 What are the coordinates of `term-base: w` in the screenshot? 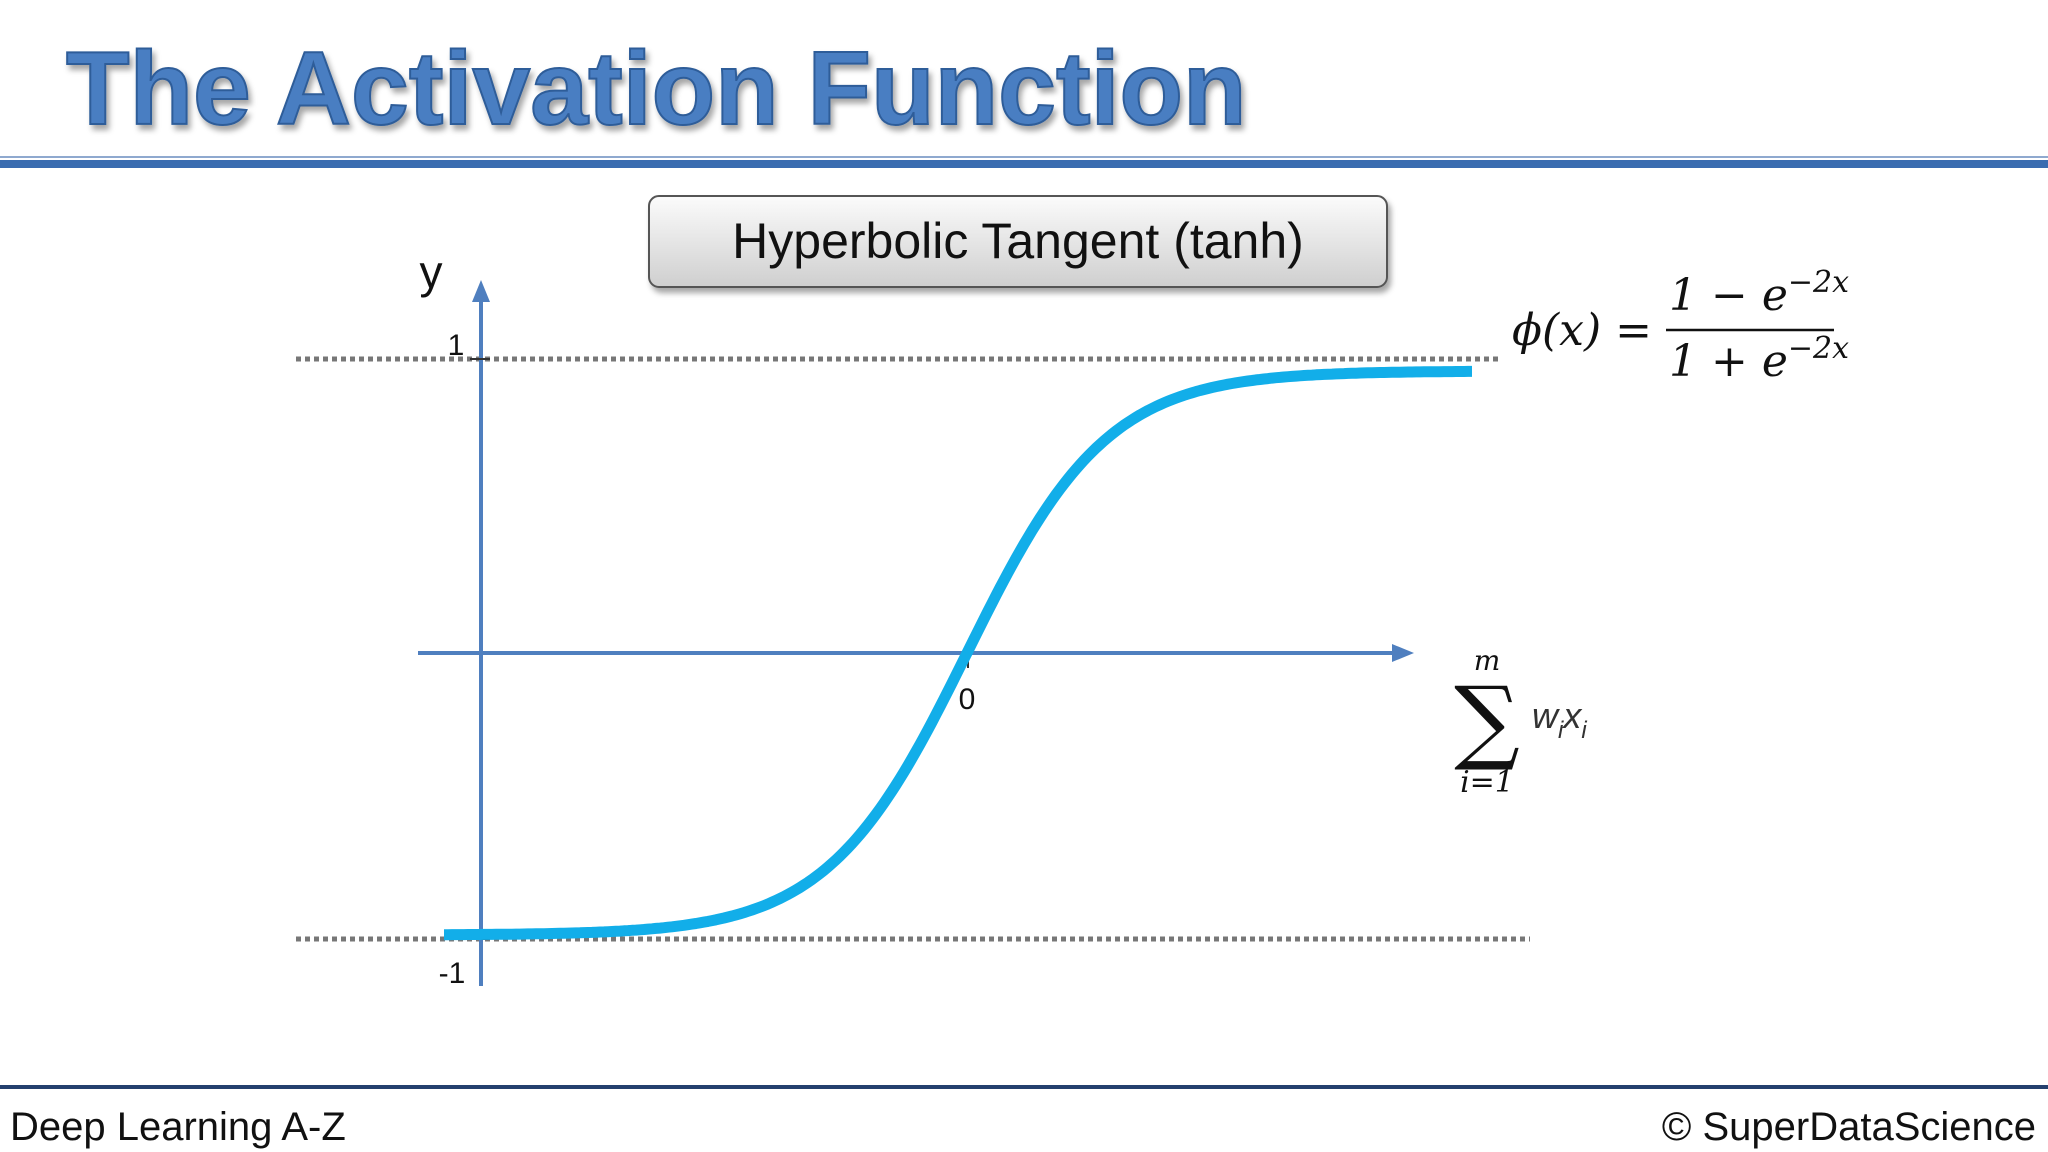 It's located at (1546, 715).